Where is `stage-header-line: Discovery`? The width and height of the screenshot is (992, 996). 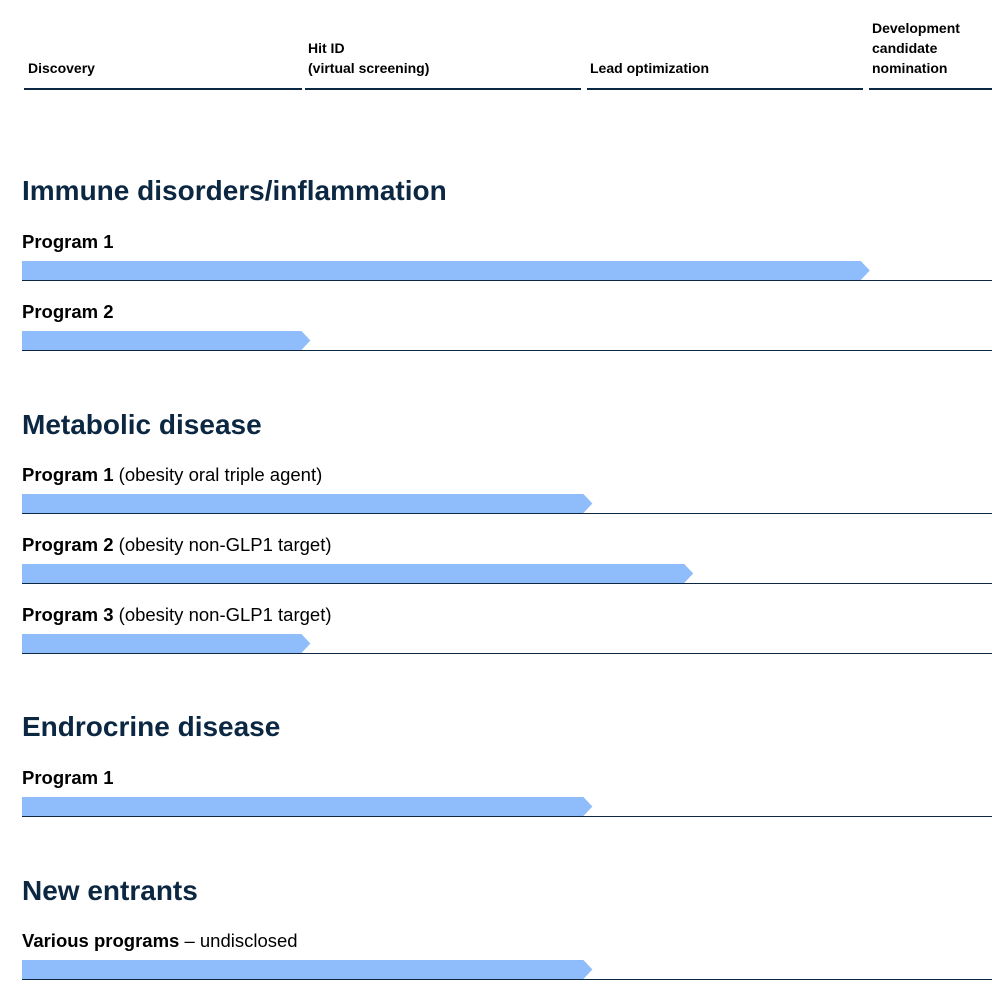
stage-header-line: Discovery is located at coordinates (61, 68).